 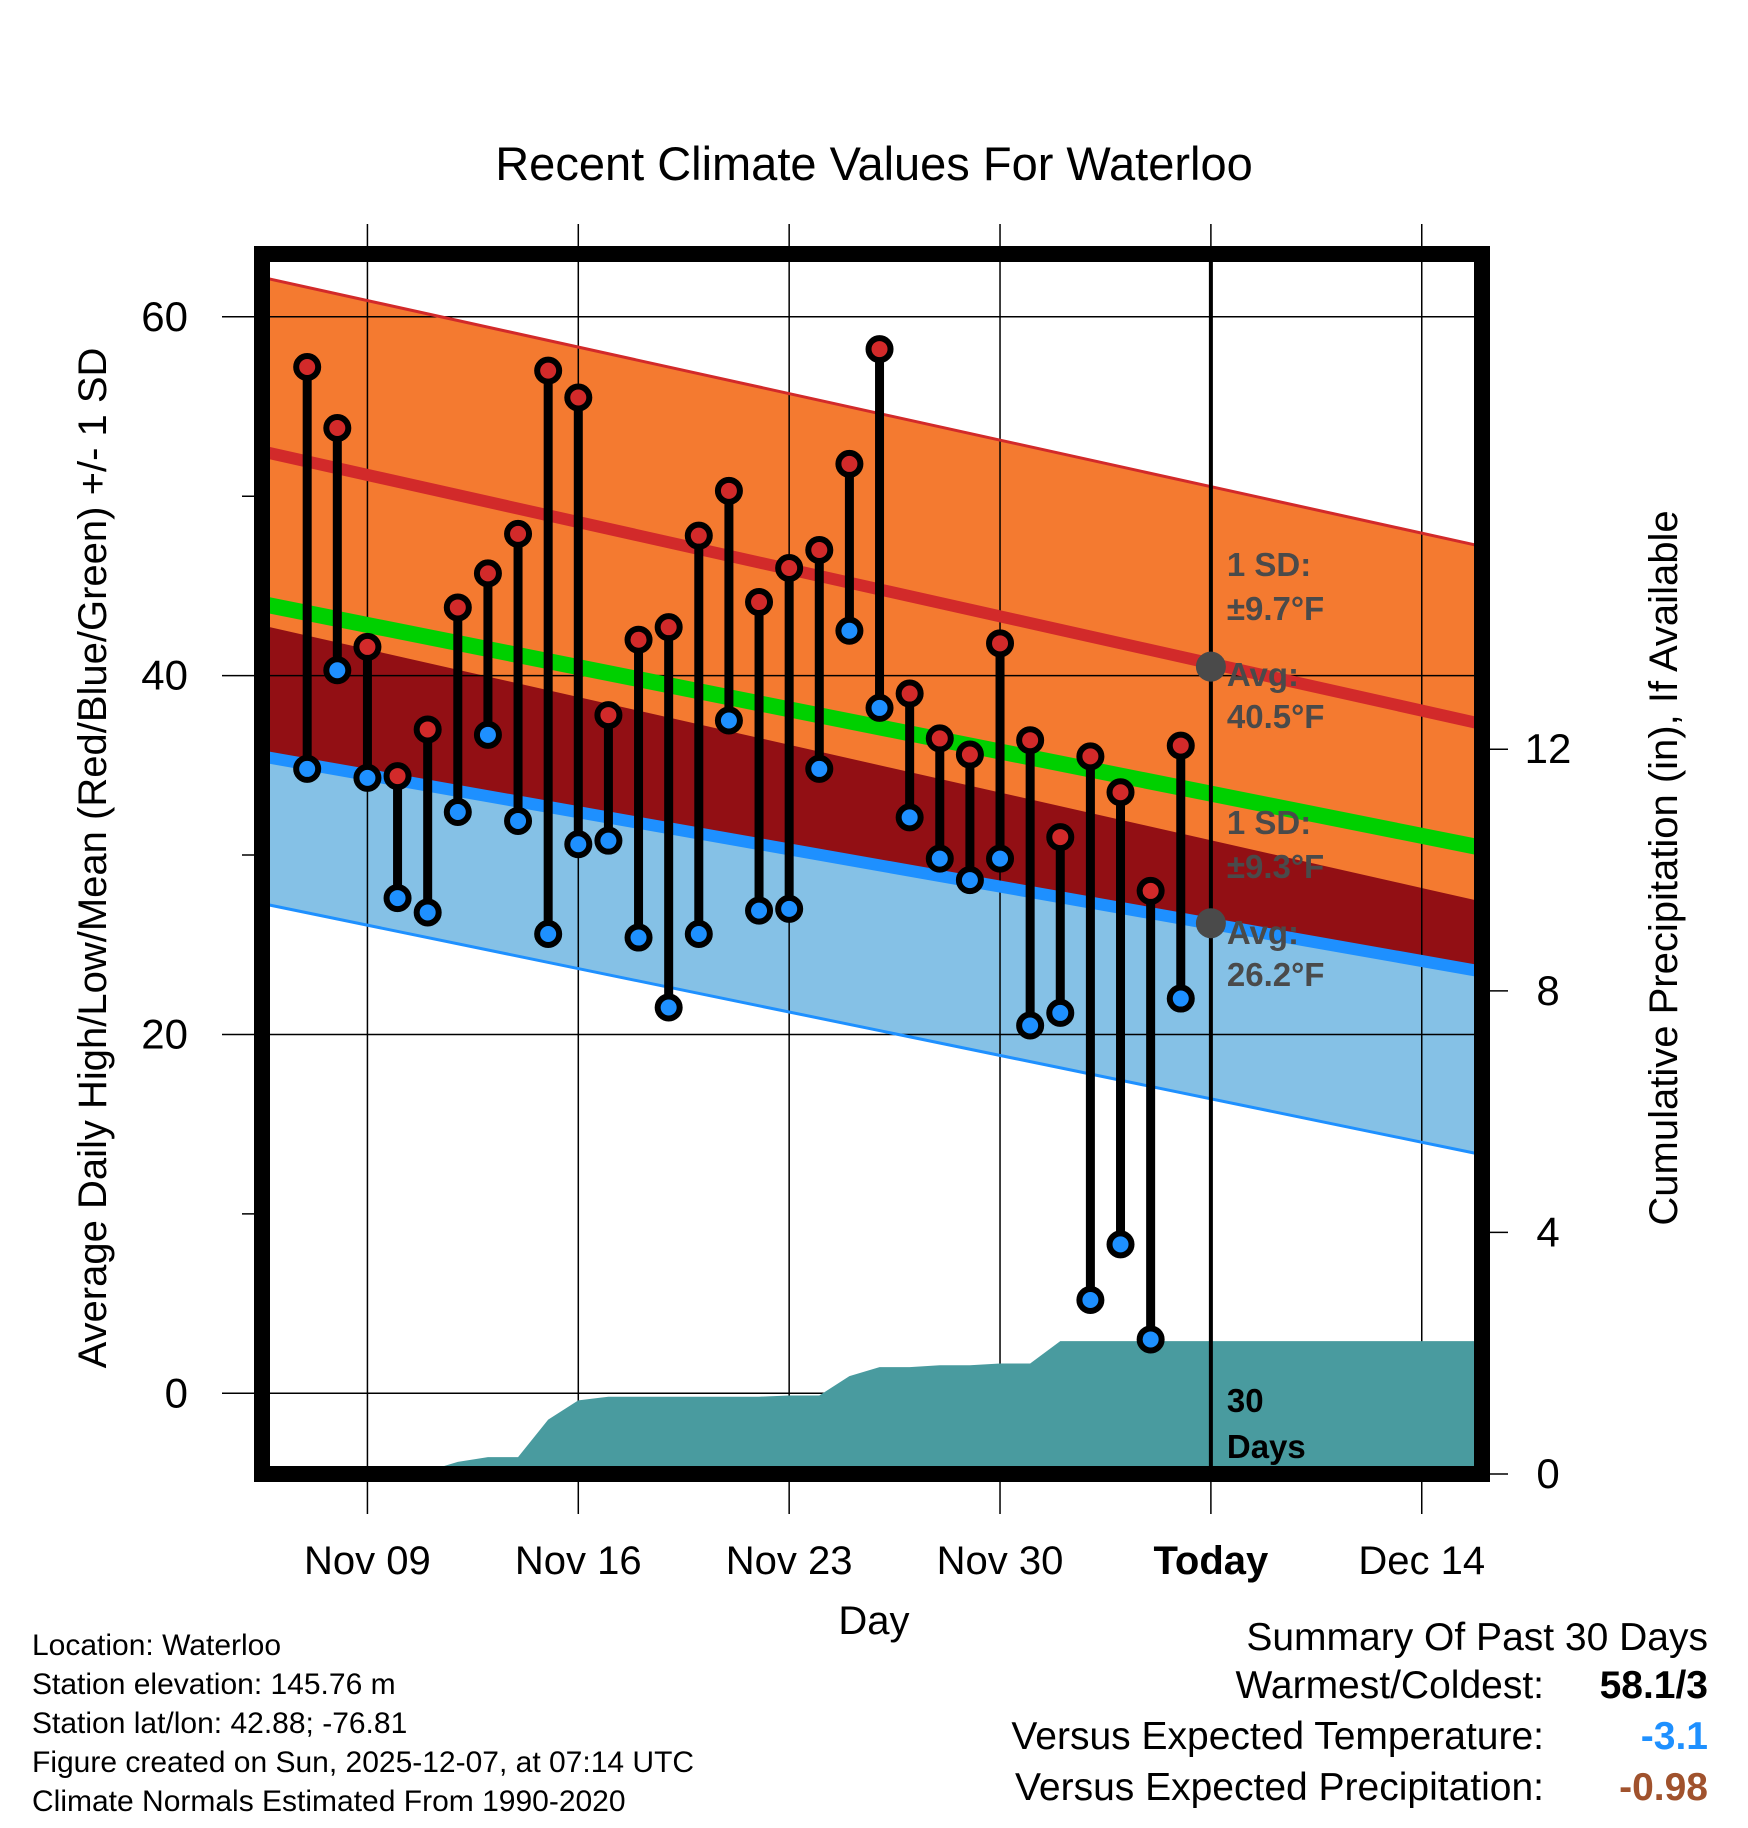 I want to click on summary-temp-row: Versus Expected Temperature: -3.1, so click(x=1359, y=1740).